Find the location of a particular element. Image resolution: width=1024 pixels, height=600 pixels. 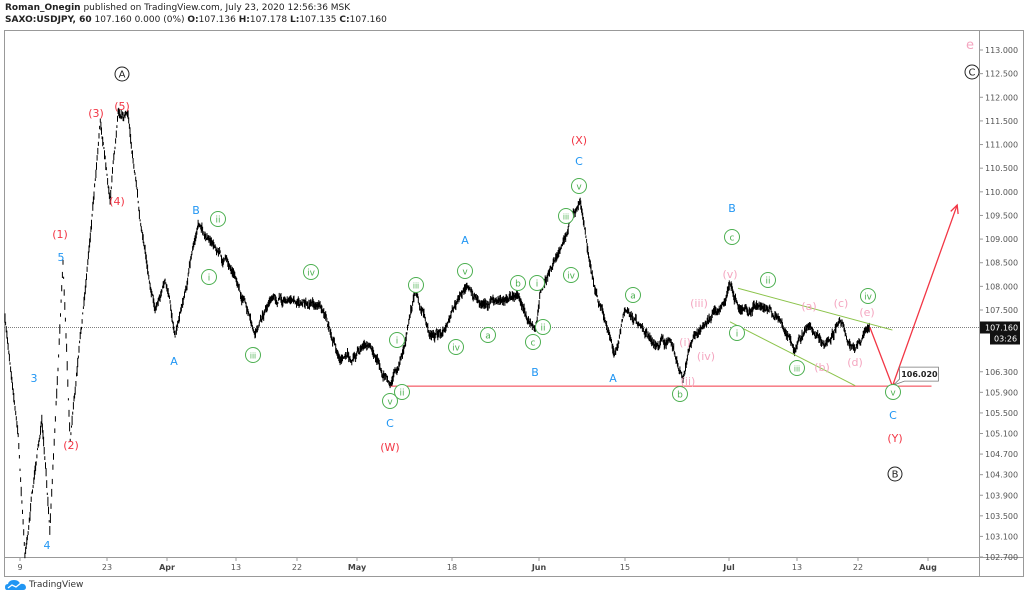

wave-label-text: (b) is located at coordinates (822, 367).